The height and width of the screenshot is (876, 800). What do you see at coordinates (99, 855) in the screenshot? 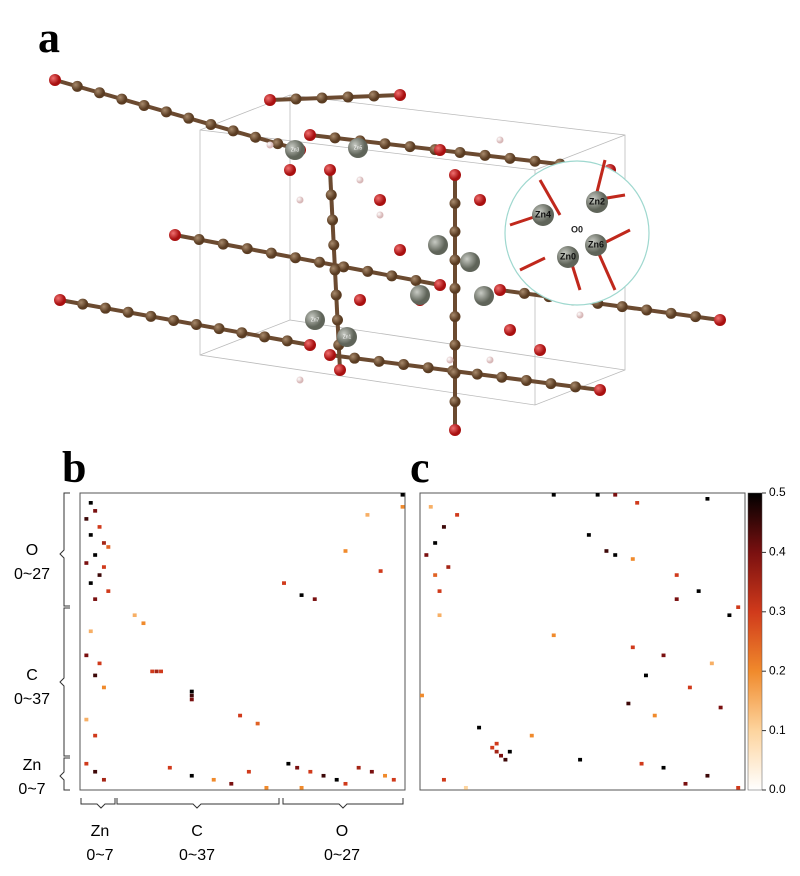
I see `col-group-range: 0~7` at bounding box center [99, 855].